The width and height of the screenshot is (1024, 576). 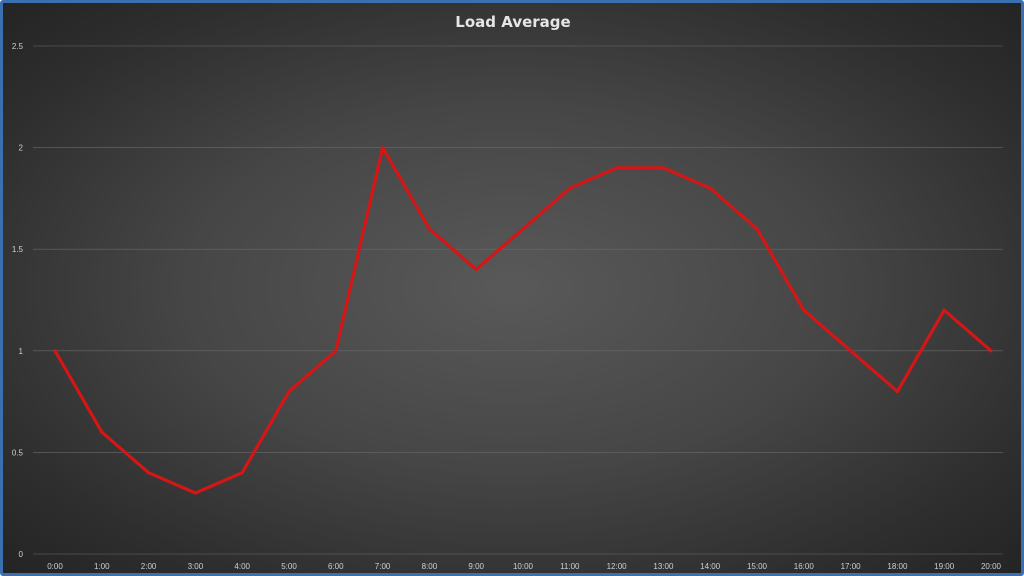 What do you see at coordinates (710, 566) in the screenshot?
I see `x-tick-label: 14:00` at bounding box center [710, 566].